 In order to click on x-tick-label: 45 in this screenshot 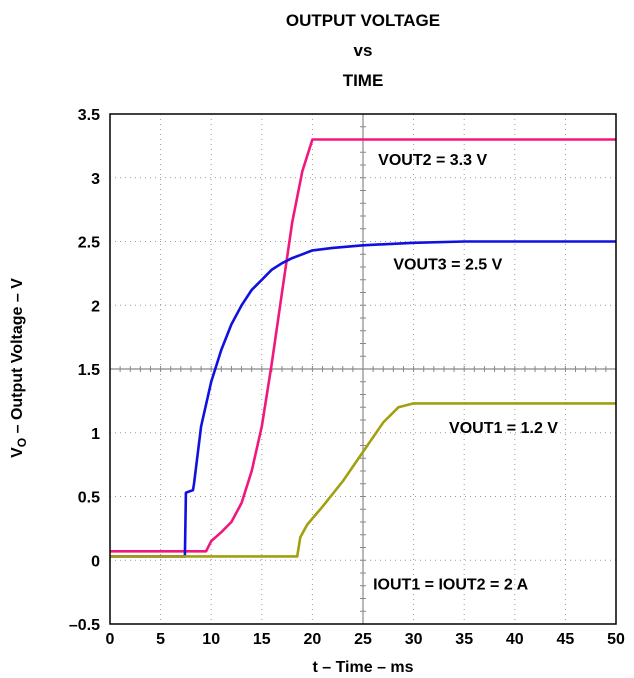, I will do `click(566, 639)`.